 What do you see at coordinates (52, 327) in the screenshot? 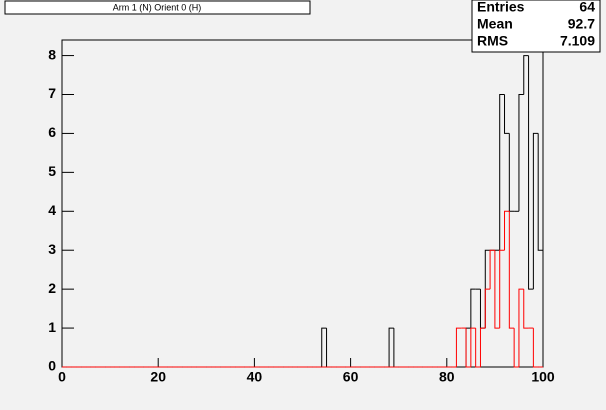
I see `y-tick-label: 1` at bounding box center [52, 327].